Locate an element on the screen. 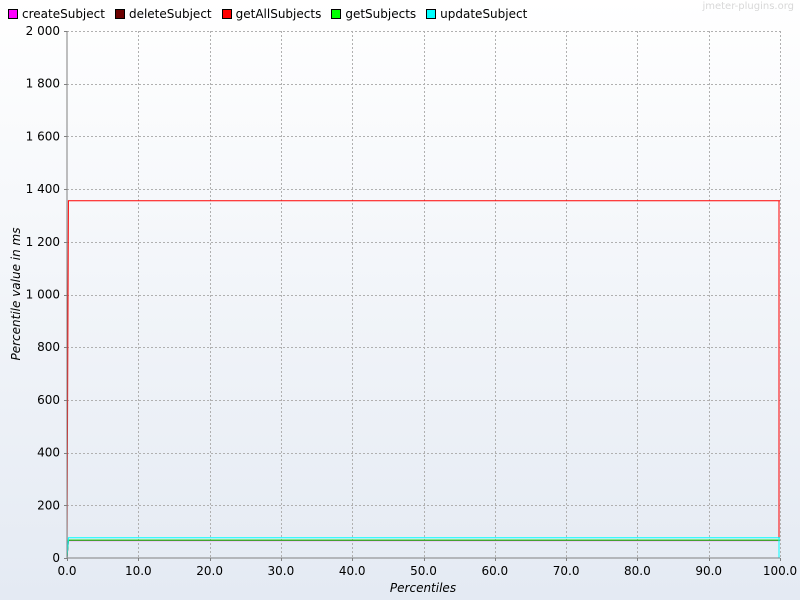 This screenshot has width=800, height=600. x-tick-label: 40.0 is located at coordinates (352, 571).